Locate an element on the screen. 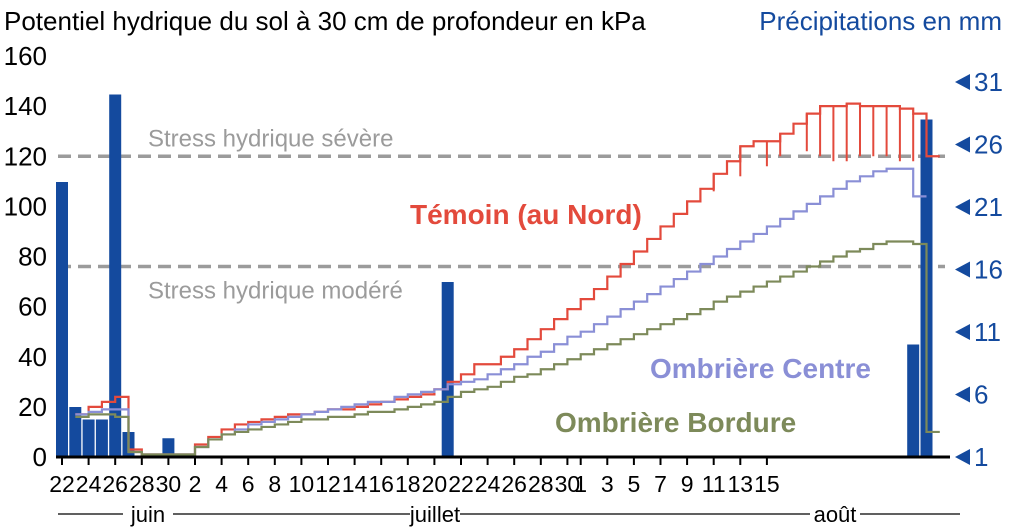  x-tick-label: 1 is located at coordinates (580, 484).